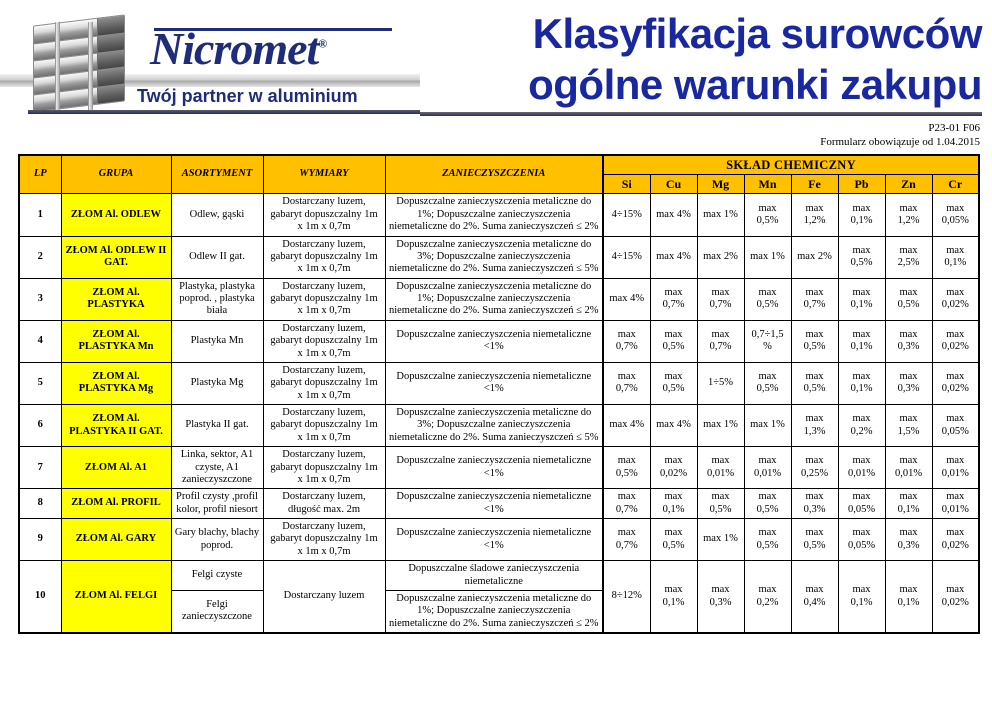 The width and height of the screenshot is (992, 702). What do you see at coordinates (755, 85) in the screenshot?
I see `page-title-line-2: ogólne warunki zakupu` at bounding box center [755, 85].